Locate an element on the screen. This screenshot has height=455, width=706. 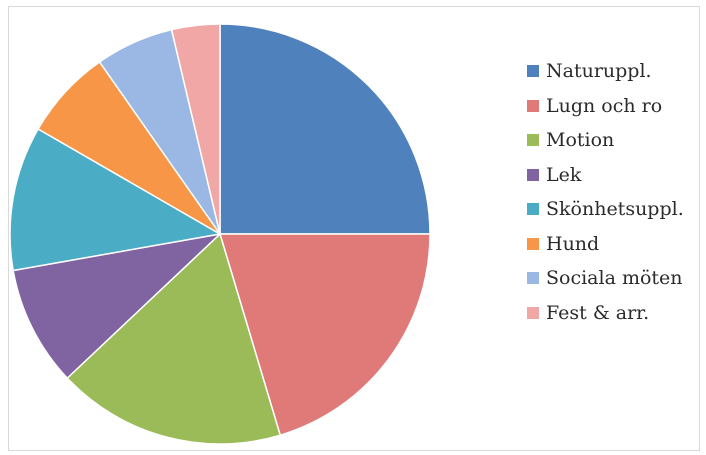
legend-item: Naturuppl. is located at coordinates (605, 71).